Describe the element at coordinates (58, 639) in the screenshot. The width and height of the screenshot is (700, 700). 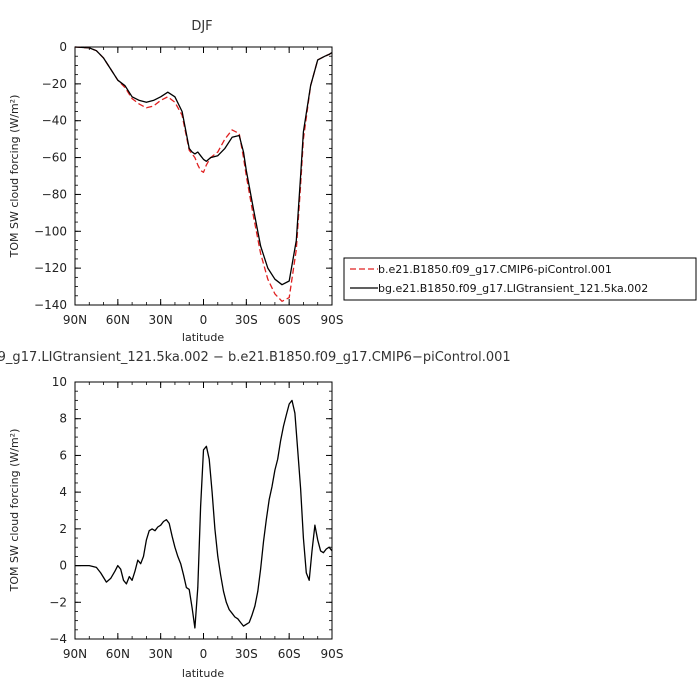
I see `bottom-y-tick-label: −4` at that location.